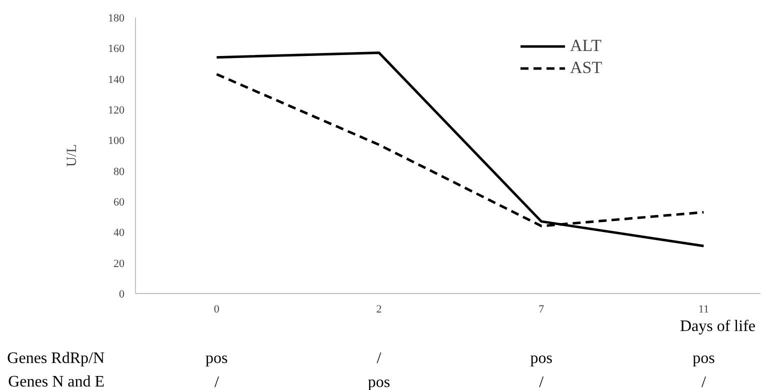 The width and height of the screenshot is (765, 390). Describe the element at coordinates (718, 326) in the screenshot. I see `x-axis-title: Days of life` at that location.